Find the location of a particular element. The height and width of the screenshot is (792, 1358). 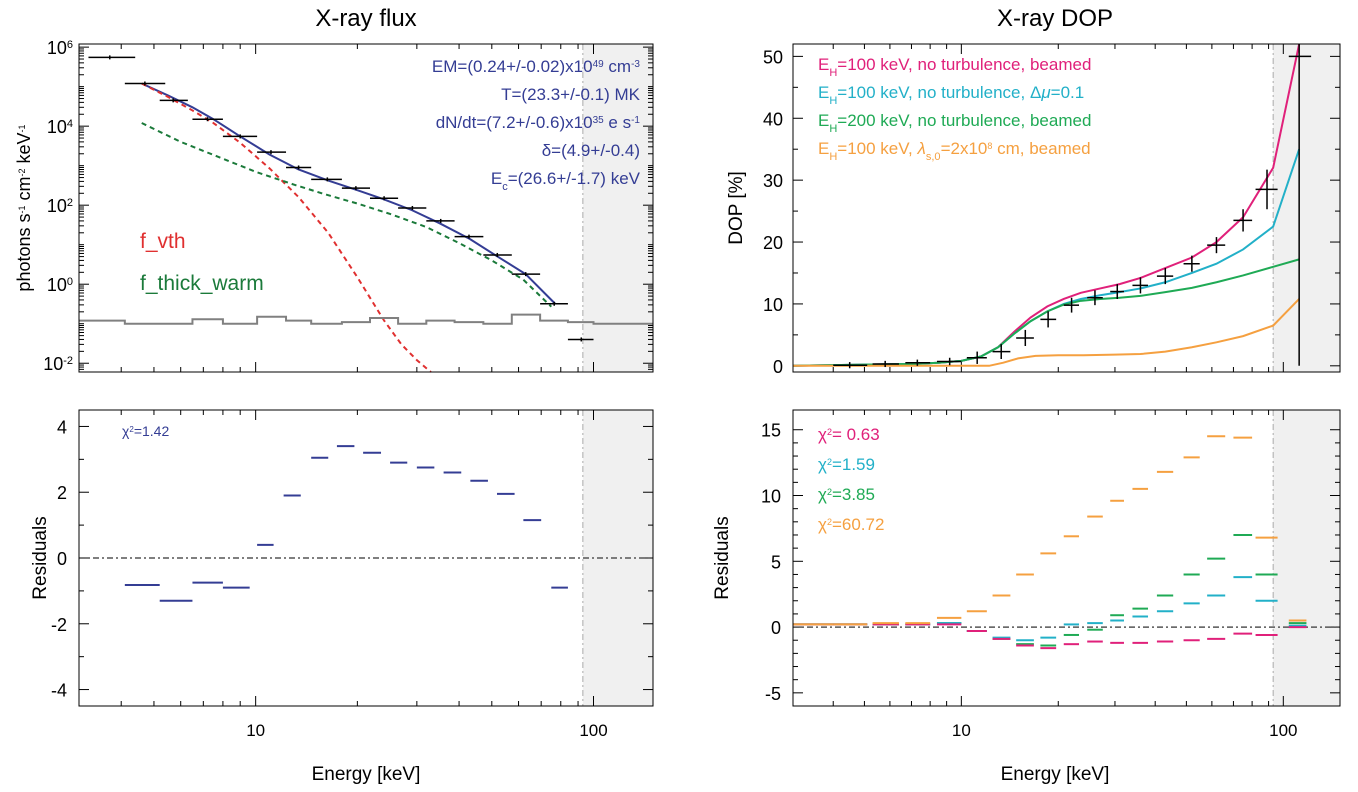

flux-res-y-tick-label: 0 is located at coordinates (62, 559).